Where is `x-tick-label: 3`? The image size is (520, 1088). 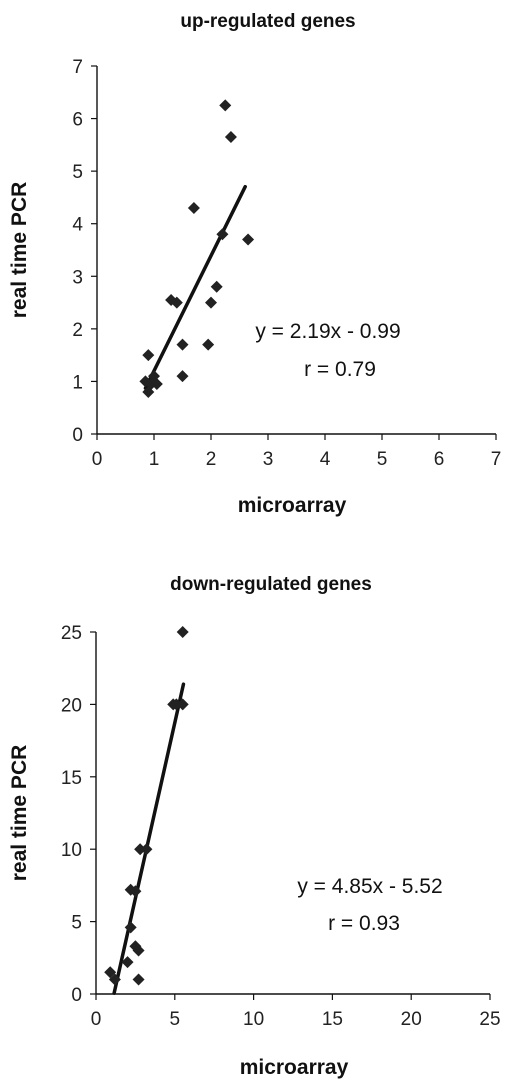
x-tick-label: 3 is located at coordinates (268, 459).